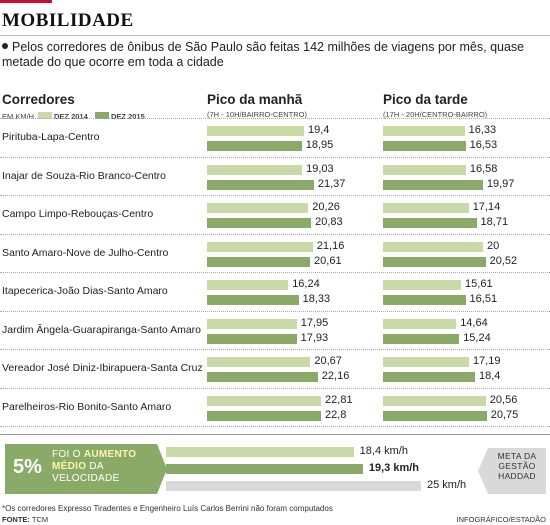 The height and width of the screenshot is (525, 550). I want to click on legend-label-2015: DEZ 2015, so click(128, 116).